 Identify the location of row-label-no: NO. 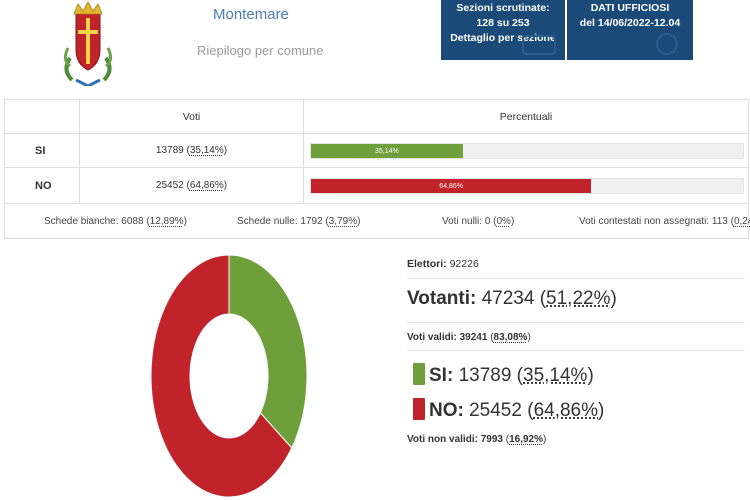
(43, 185).